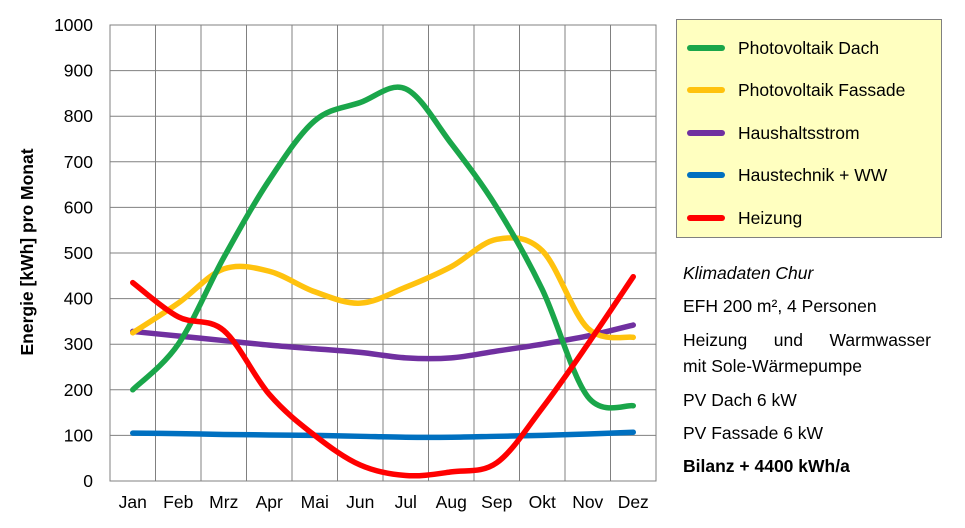 This screenshot has height=528, width=965. I want to click on legend-label: Photovoltaik Fassade, so click(822, 89).